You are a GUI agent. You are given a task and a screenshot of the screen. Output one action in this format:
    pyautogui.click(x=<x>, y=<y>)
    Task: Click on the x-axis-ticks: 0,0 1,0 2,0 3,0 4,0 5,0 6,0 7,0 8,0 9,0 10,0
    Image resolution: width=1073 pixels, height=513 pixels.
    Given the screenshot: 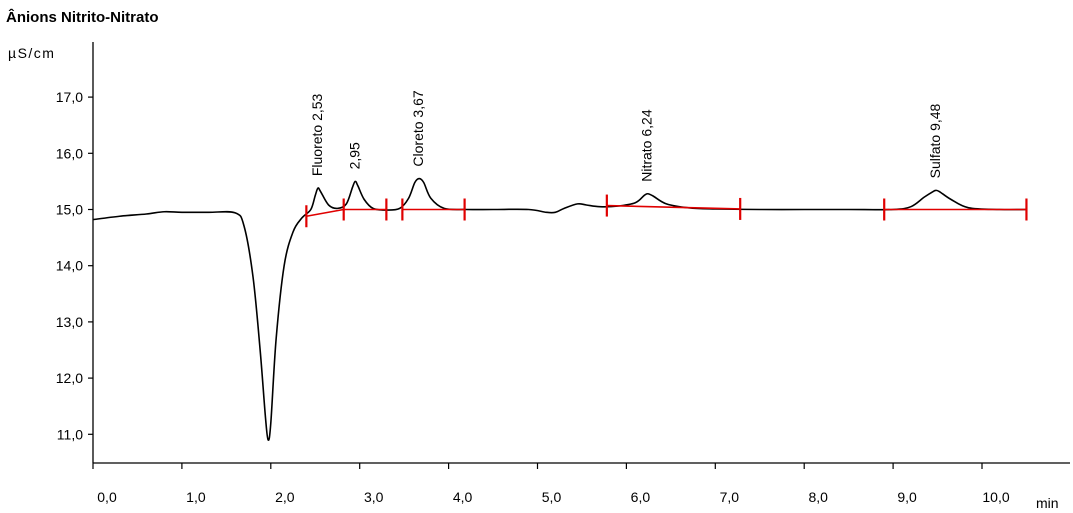 What is the action you would take?
    pyautogui.click(x=551, y=484)
    